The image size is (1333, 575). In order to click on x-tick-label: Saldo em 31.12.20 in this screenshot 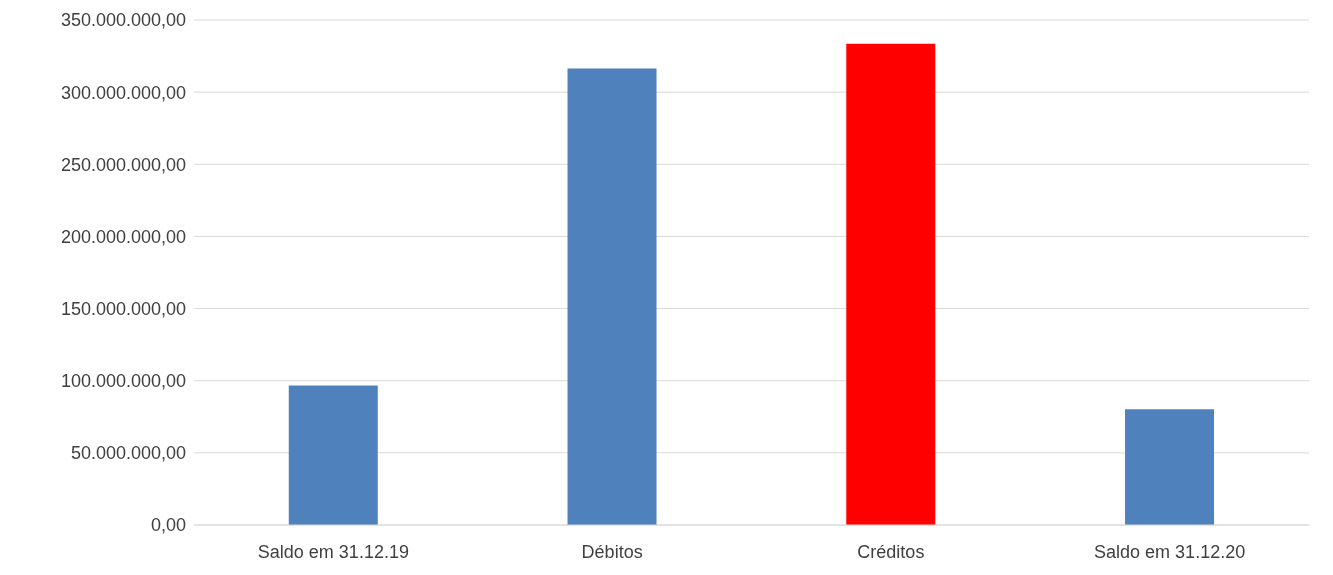, I will do `click(1170, 551)`.